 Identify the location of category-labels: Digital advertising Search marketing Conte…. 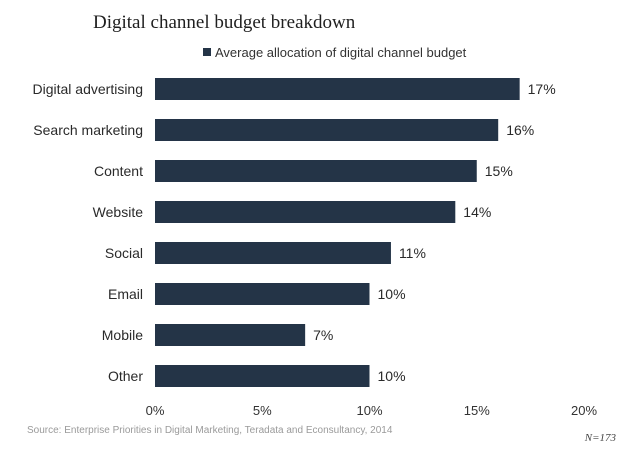
(88, 232).